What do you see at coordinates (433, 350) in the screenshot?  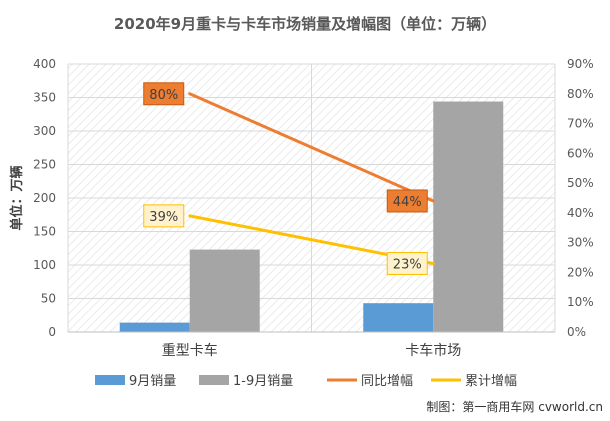 I see `x-tick-label: 卡车市场` at bounding box center [433, 350].